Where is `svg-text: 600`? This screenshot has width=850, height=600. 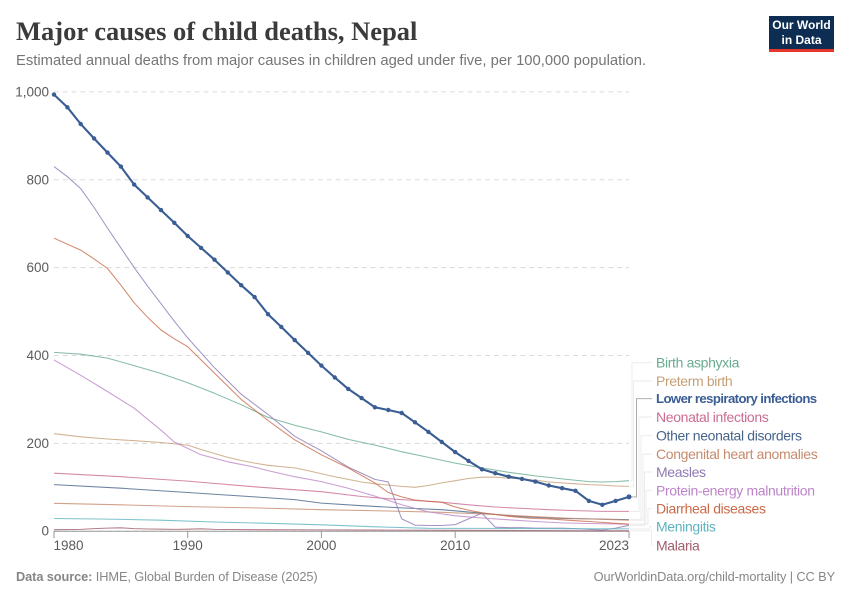
svg-text: 600 is located at coordinates (37, 267).